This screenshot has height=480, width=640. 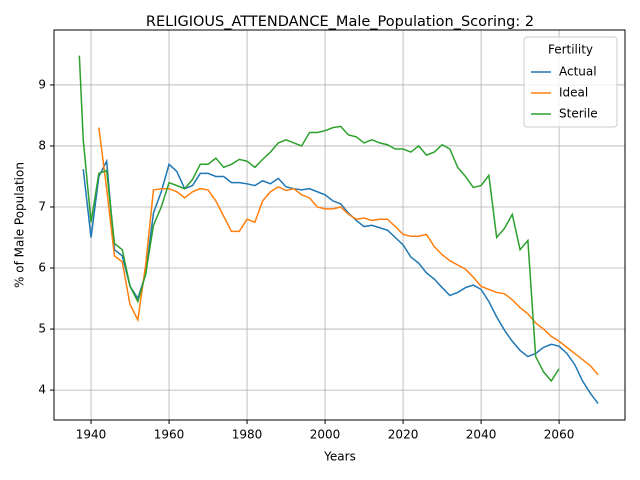 I want to click on y-tick-label: 9, so click(x=42, y=84).